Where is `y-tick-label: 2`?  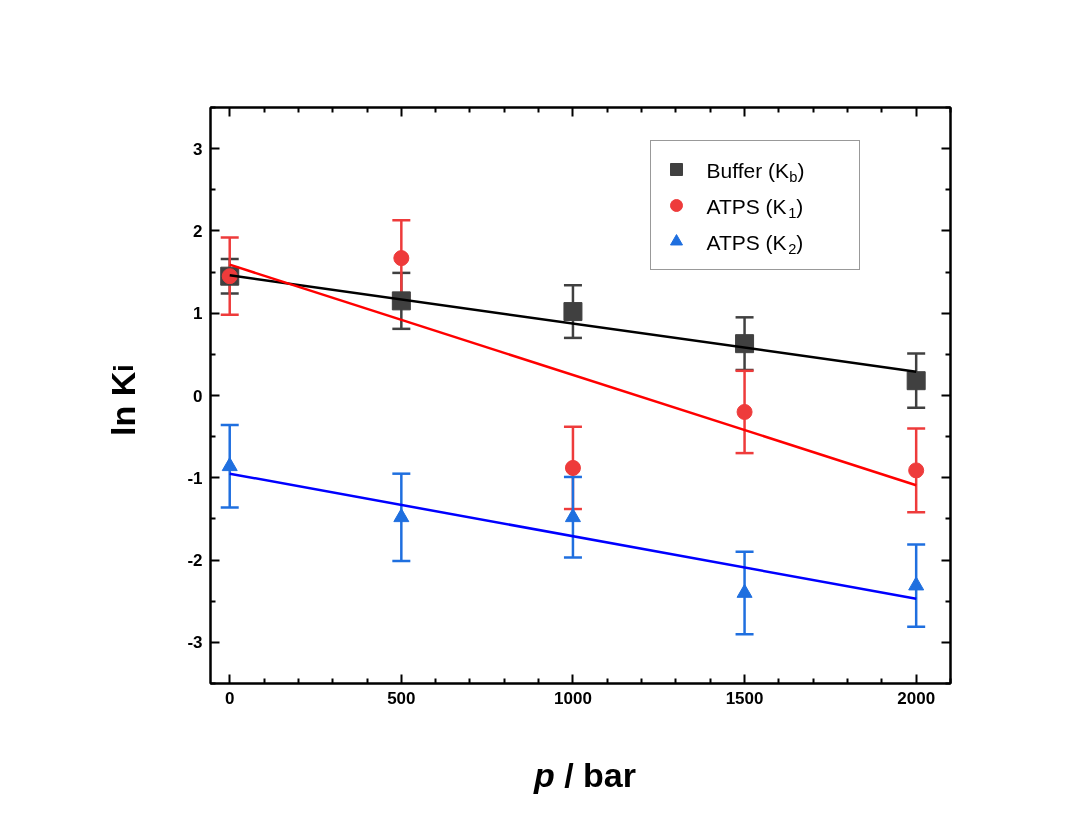
y-tick-label: 2 is located at coordinates (198, 231).